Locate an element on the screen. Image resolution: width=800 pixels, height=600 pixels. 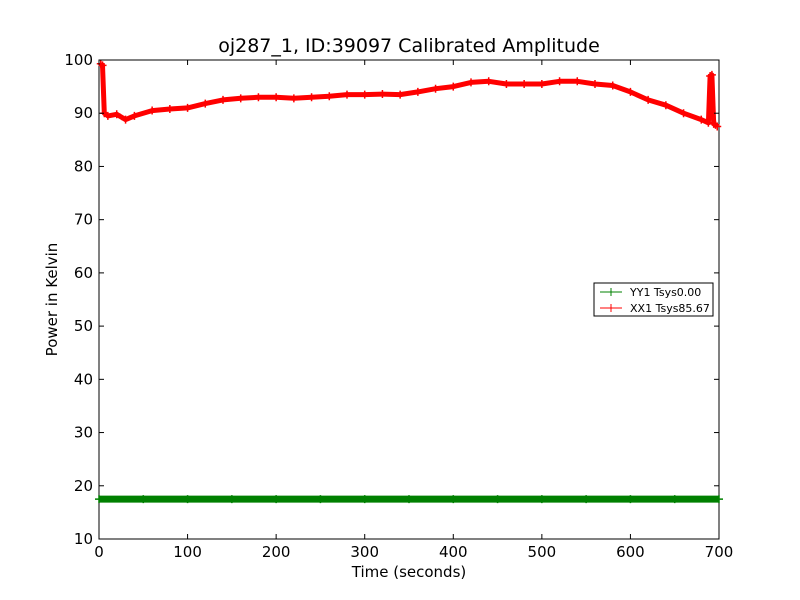
y-tick-label: 70 is located at coordinates (83, 220).